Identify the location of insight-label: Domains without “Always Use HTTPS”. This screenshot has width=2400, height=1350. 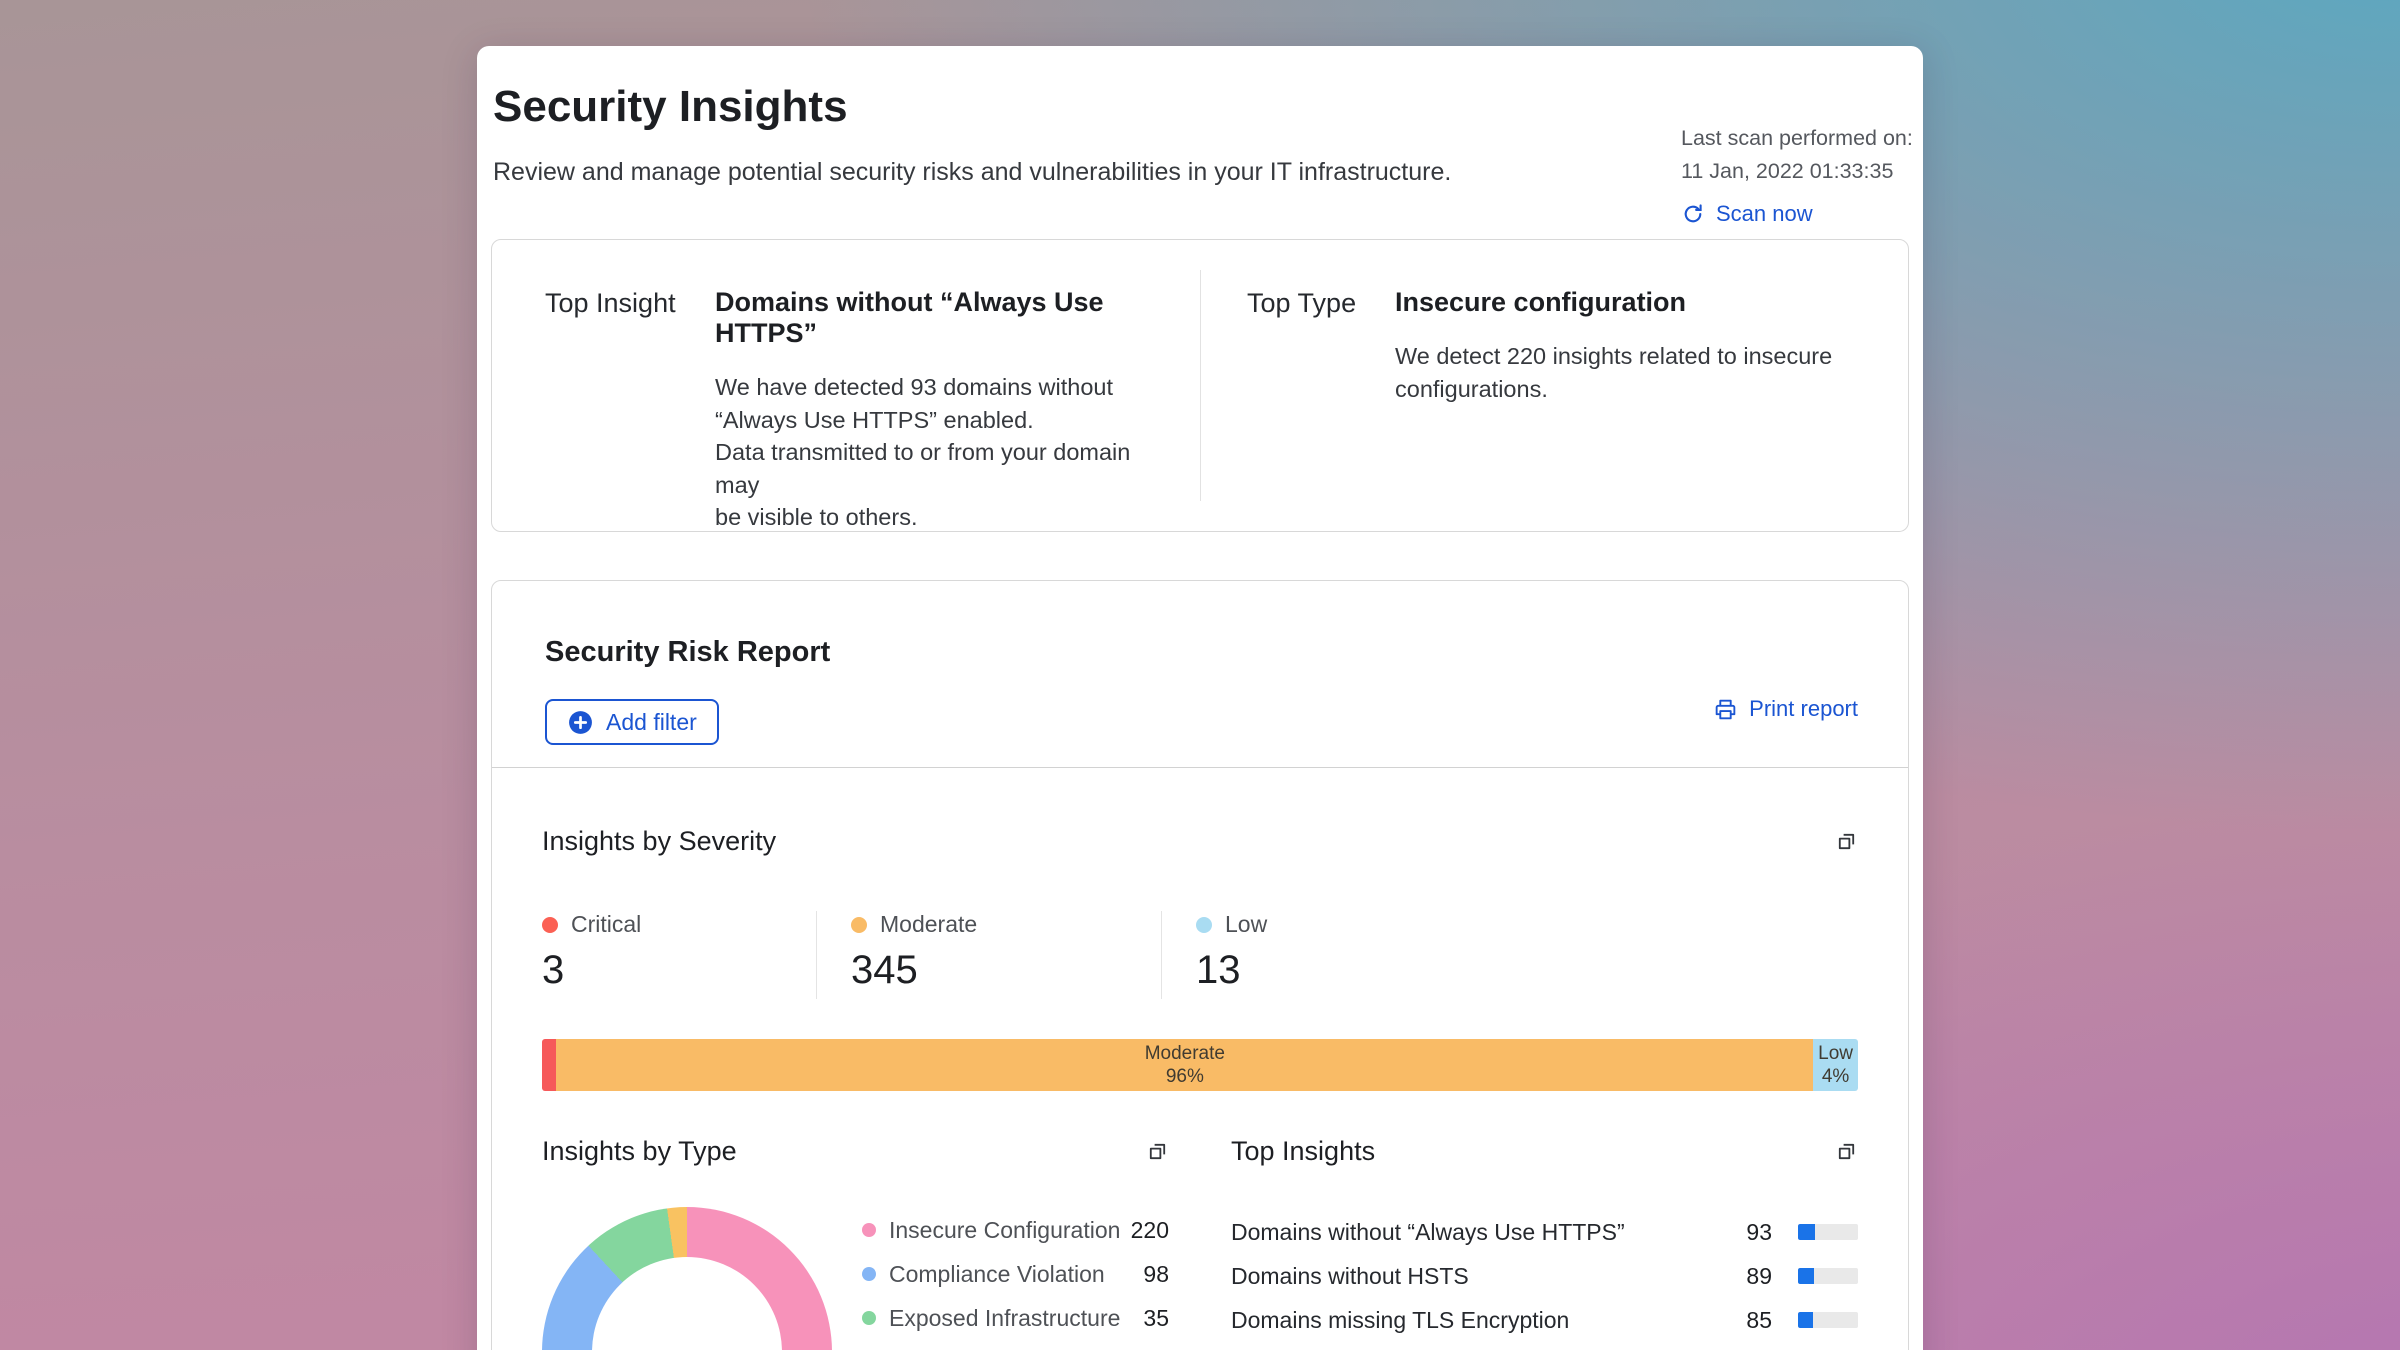
(1428, 1231).